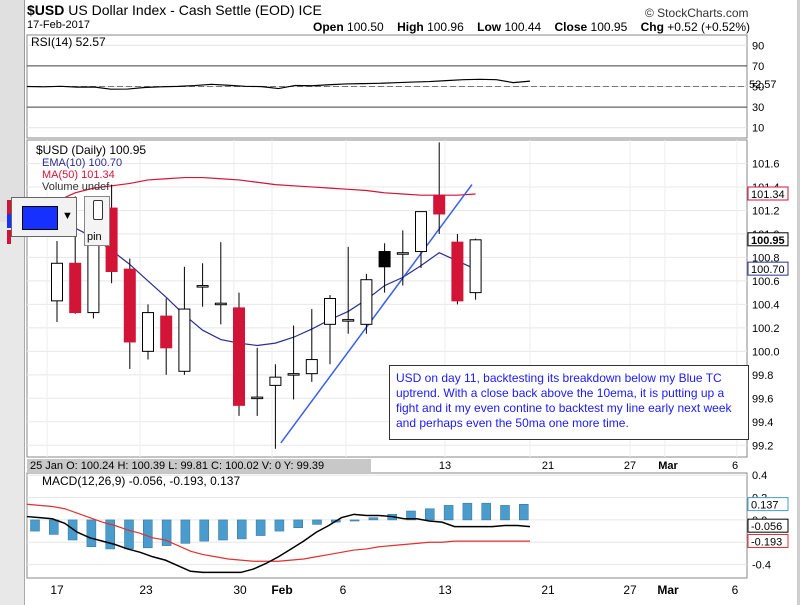 Image resolution: width=800 pixels, height=605 pixels. Describe the element at coordinates (91, 150) in the screenshot. I see `price-title: $USD (Daily) 100.95` at that location.